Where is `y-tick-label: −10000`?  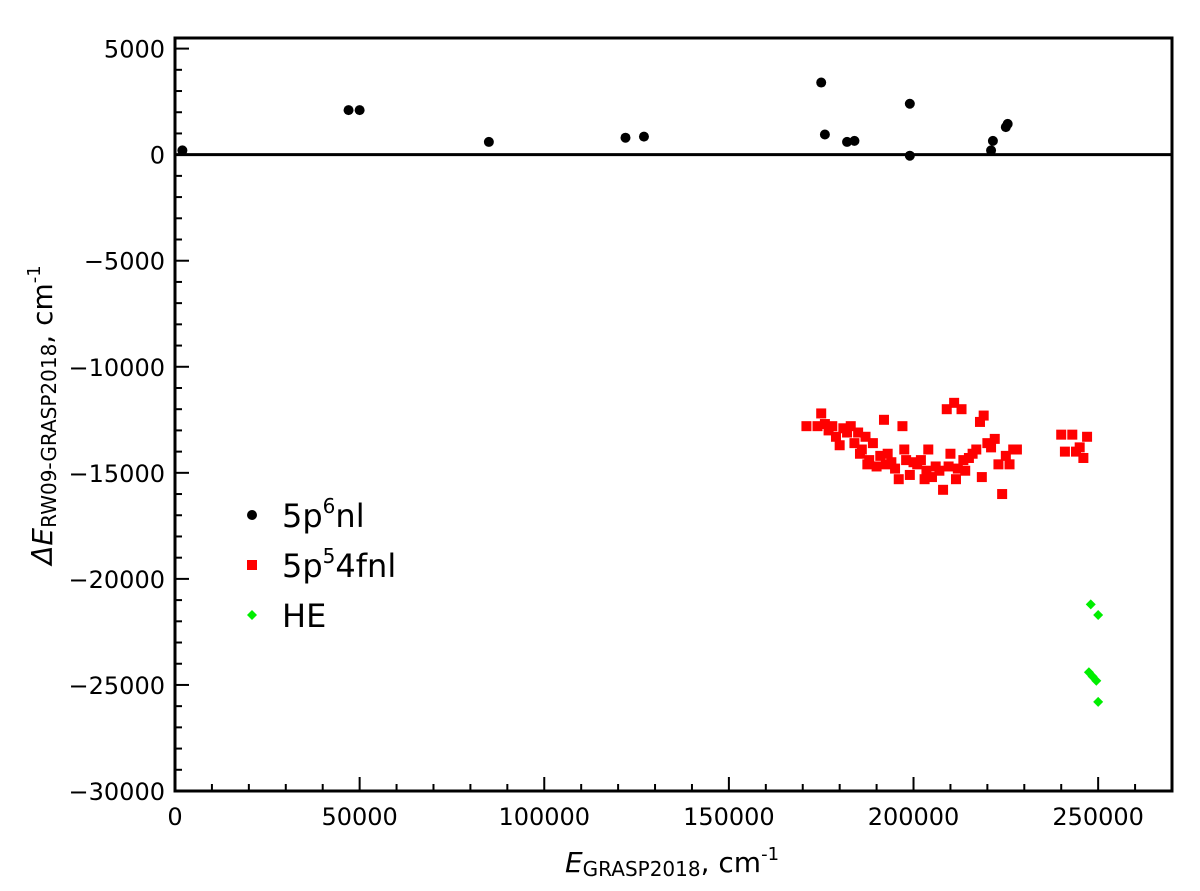 y-tick-label: −10000 is located at coordinates (117, 368).